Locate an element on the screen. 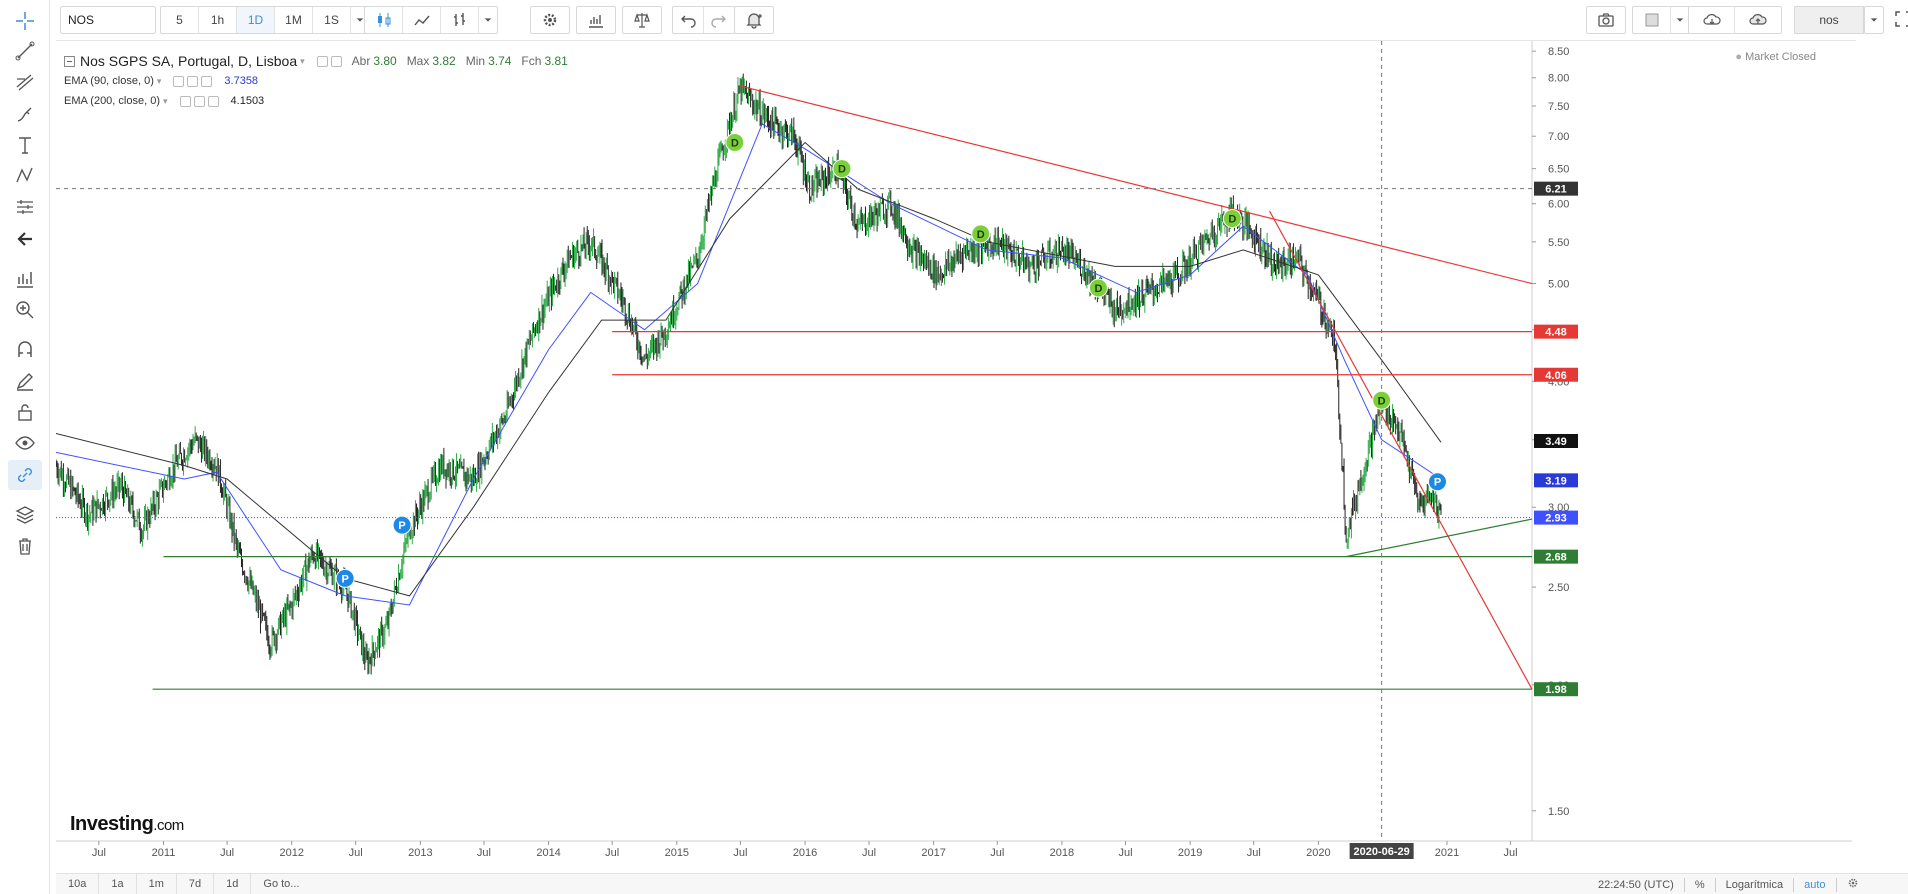 This screenshot has width=1908, height=894. bottom-gear-icon is located at coordinates (1853, 884).